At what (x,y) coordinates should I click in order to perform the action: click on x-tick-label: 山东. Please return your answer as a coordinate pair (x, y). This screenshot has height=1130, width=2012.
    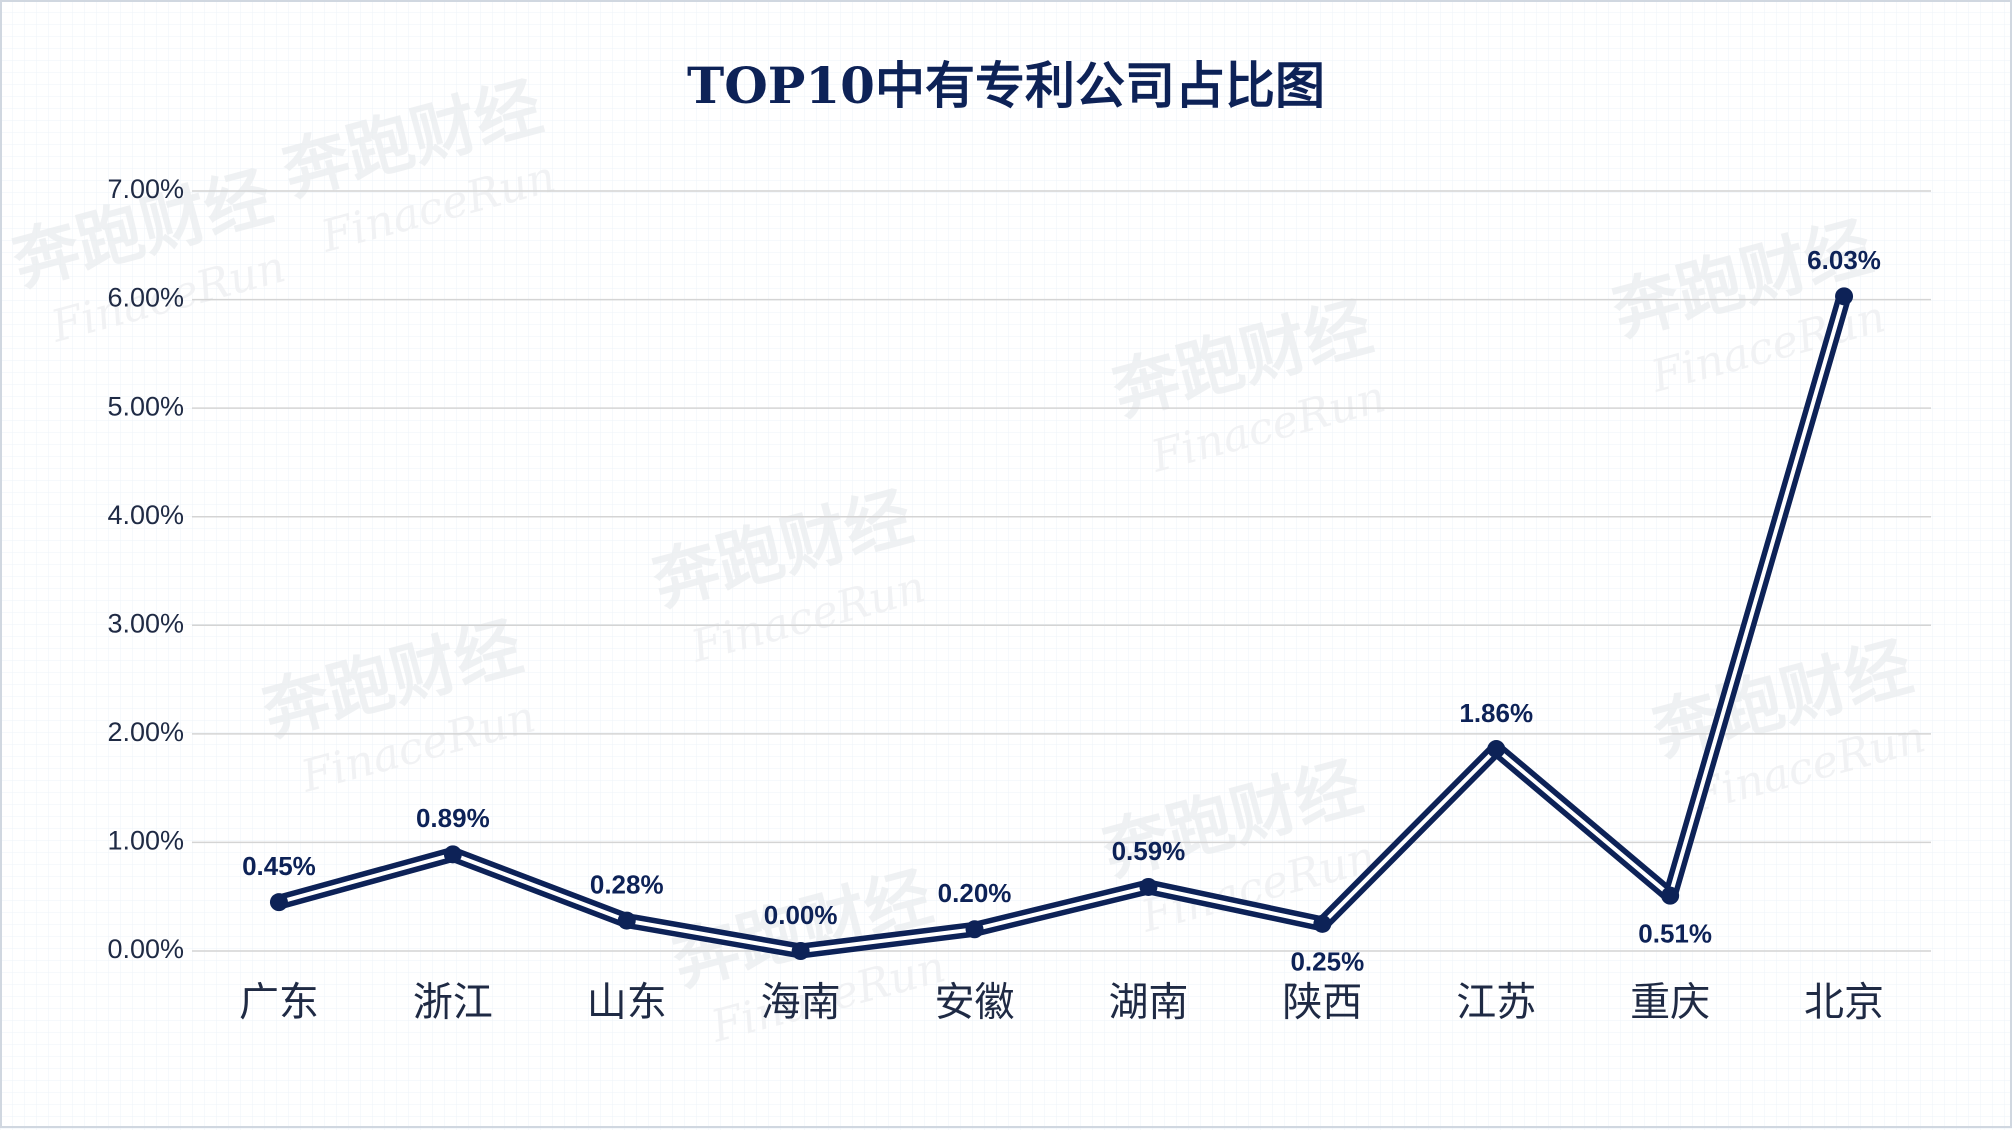
    Looking at the image, I should click on (627, 1003).